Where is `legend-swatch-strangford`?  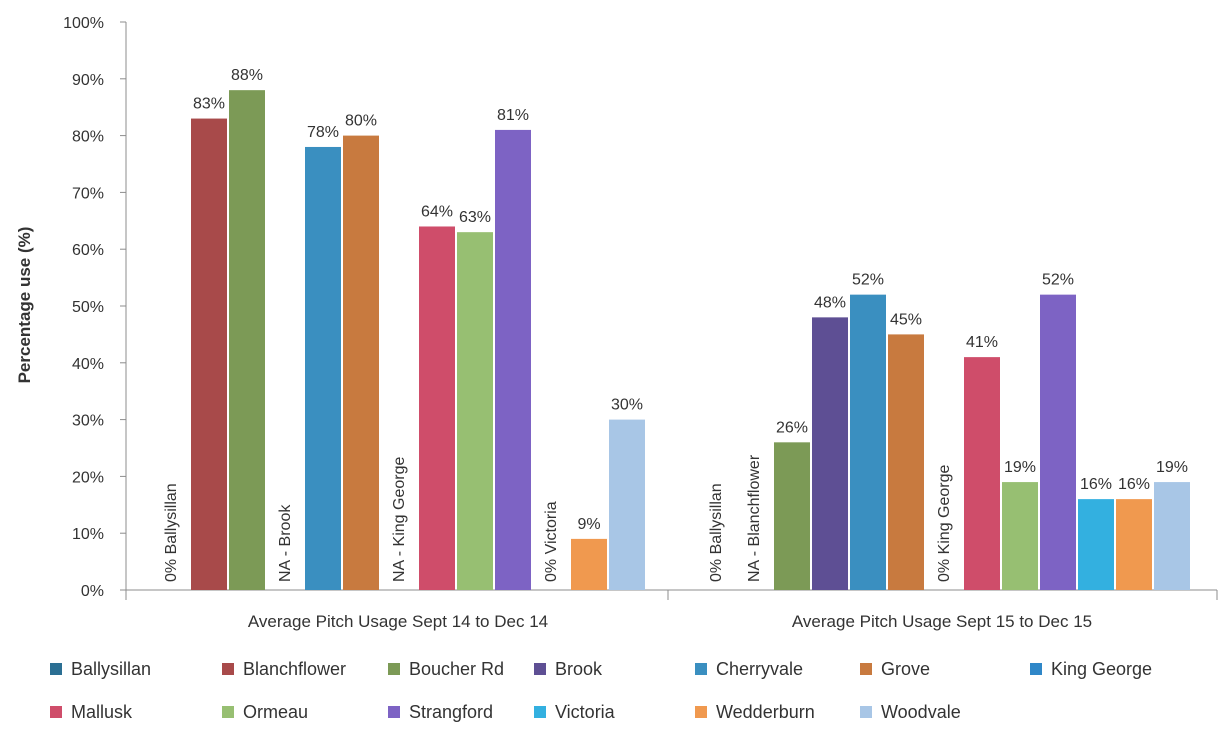 legend-swatch-strangford is located at coordinates (394, 712).